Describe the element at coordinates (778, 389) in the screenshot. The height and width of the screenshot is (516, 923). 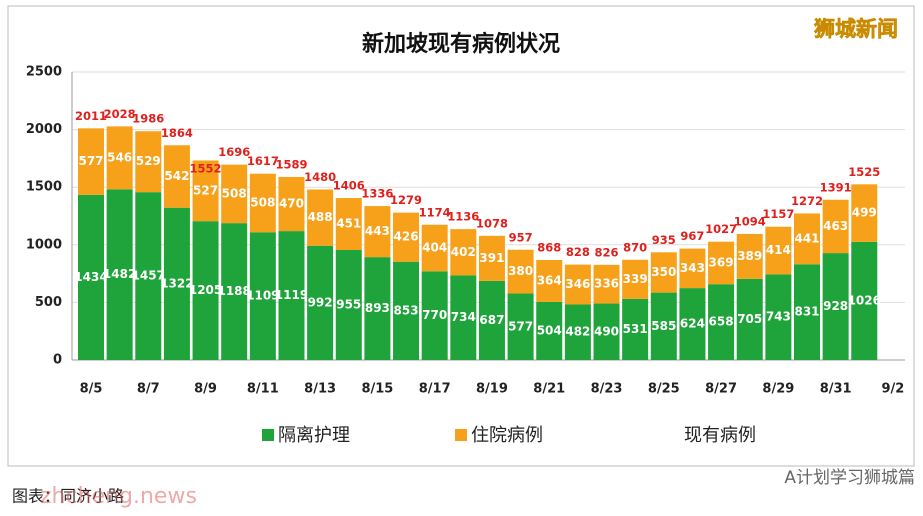
I see `x-tick-label: 8/29` at that location.